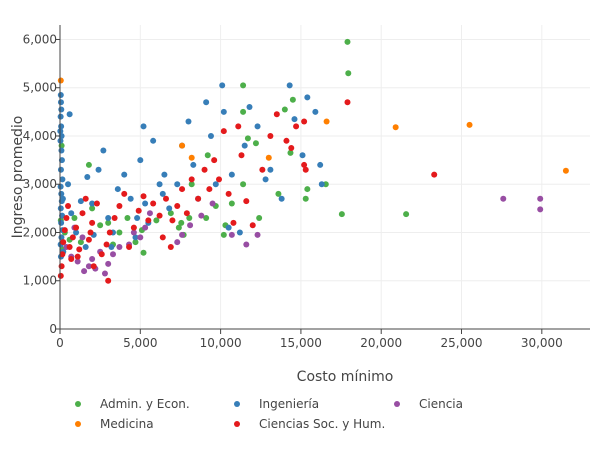 The height and width of the screenshot is (454, 600). What do you see at coordinates (322, 424) in the screenshot?
I see `legend-label: Ciencias Soc. y Hum.` at bounding box center [322, 424].